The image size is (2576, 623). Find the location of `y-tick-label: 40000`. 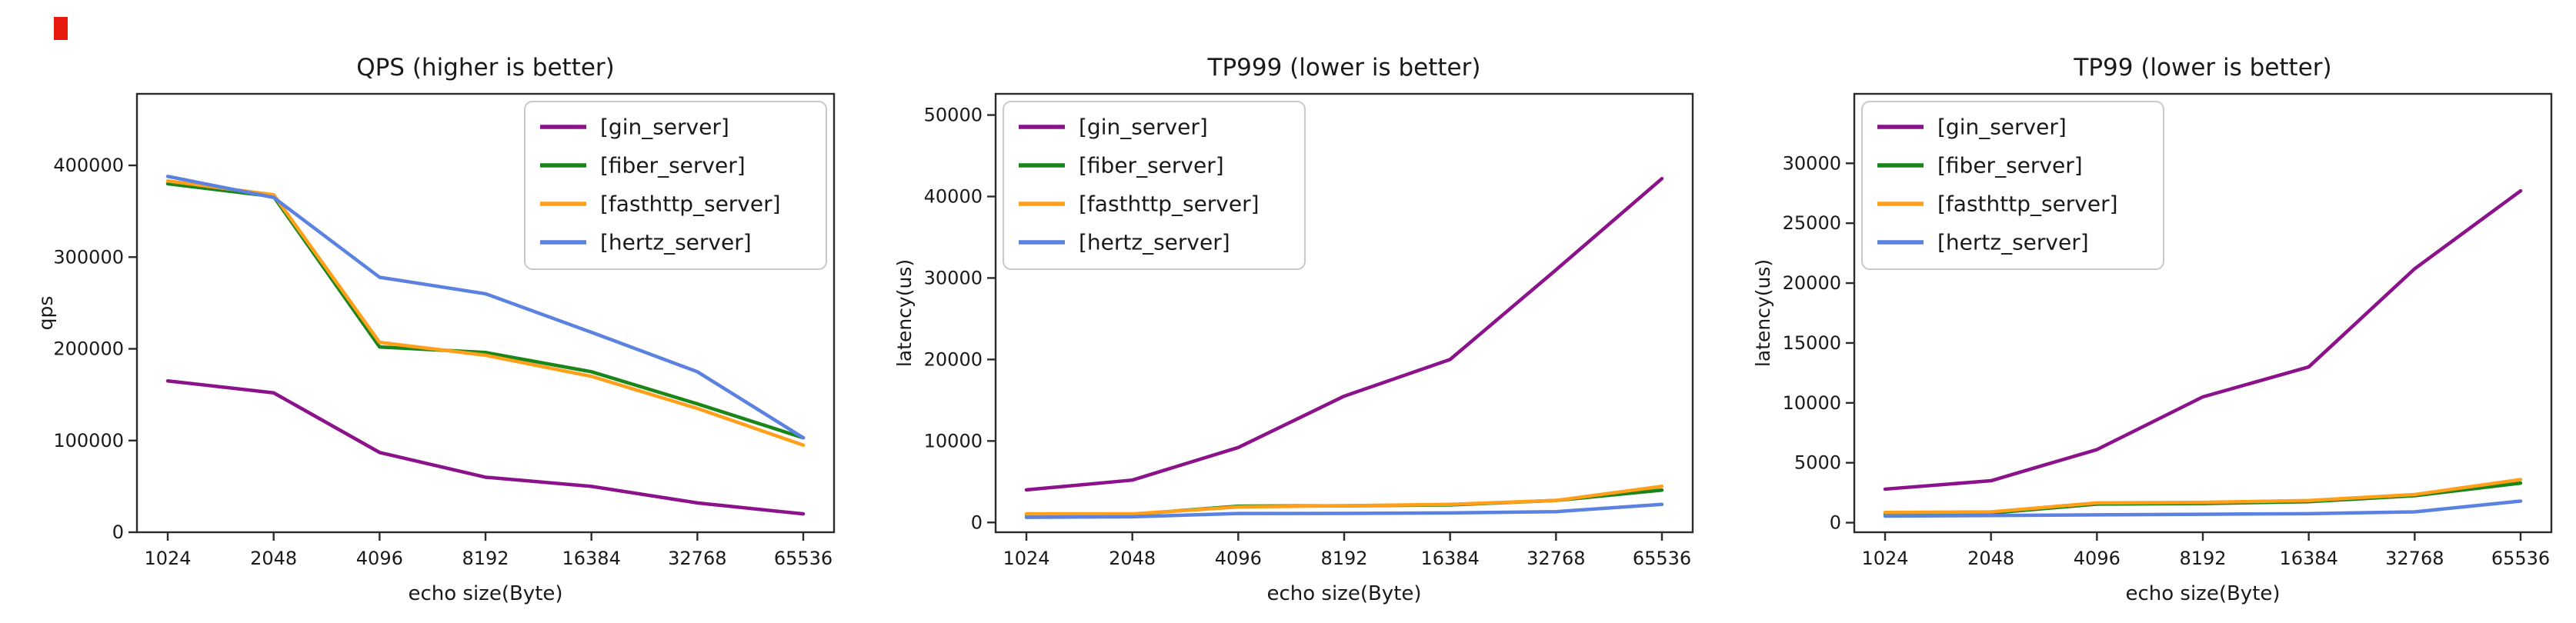

y-tick-label: 40000 is located at coordinates (953, 196).